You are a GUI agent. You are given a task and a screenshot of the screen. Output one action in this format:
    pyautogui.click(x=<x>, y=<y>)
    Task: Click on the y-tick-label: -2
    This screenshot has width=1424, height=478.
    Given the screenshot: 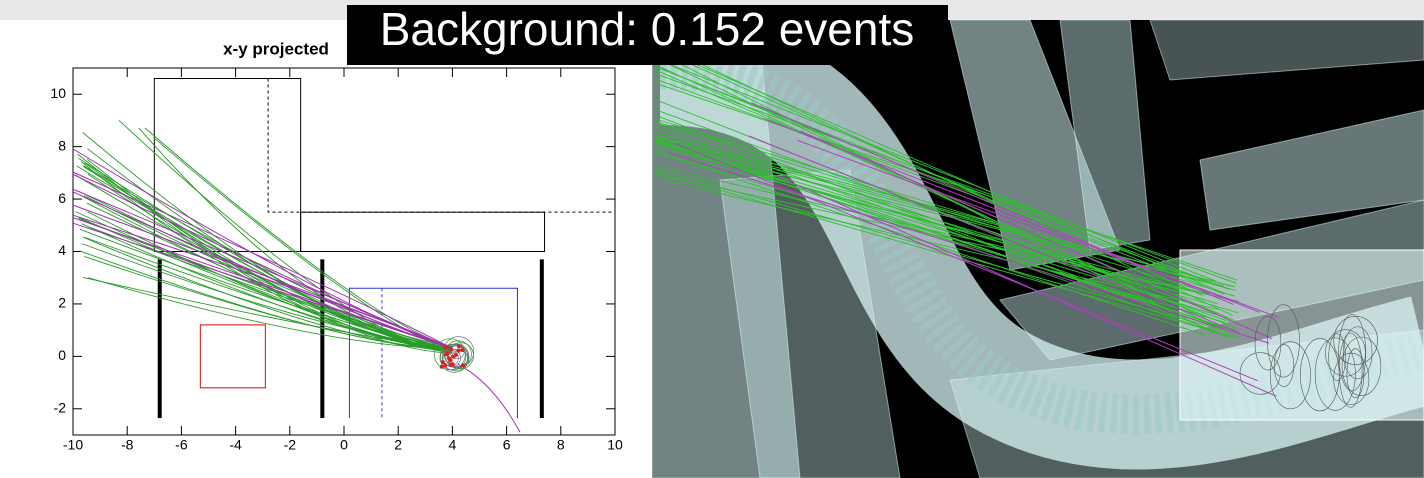 What is the action you would take?
    pyautogui.click(x=60, y=407)
    